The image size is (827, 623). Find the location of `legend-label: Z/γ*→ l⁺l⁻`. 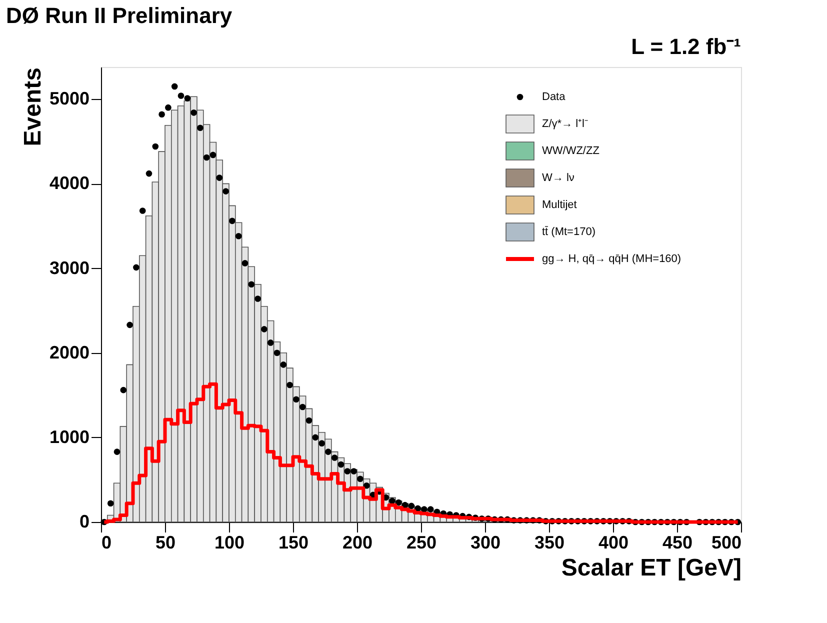

legend-label: Z/γ*→ l⁺l⁻ is located at coordinates (565, 124).